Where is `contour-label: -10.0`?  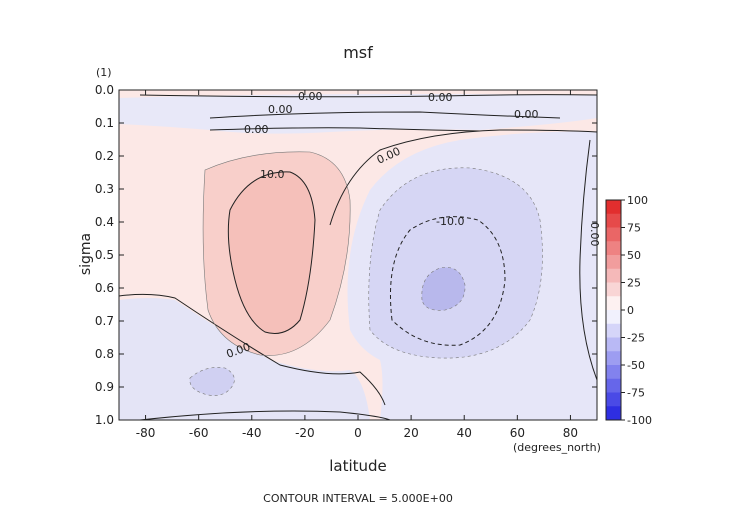
contour-label: -10.0 is located at coordinates (450, 221).